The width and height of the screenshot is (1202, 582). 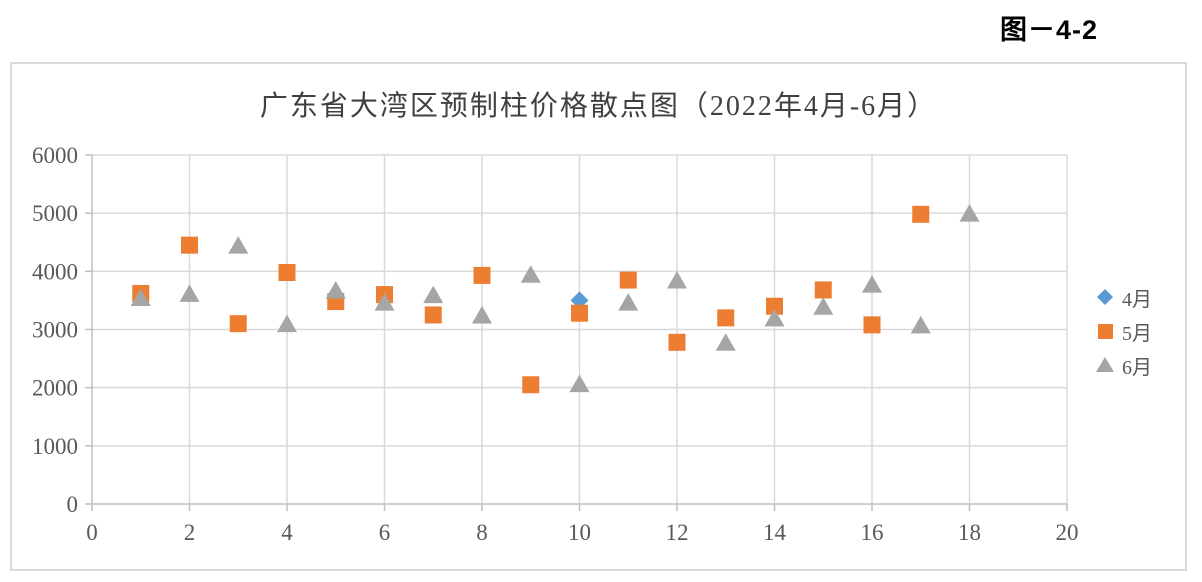 I want to click on legend-item-jun: 6月, so click(x=1123, y=365).